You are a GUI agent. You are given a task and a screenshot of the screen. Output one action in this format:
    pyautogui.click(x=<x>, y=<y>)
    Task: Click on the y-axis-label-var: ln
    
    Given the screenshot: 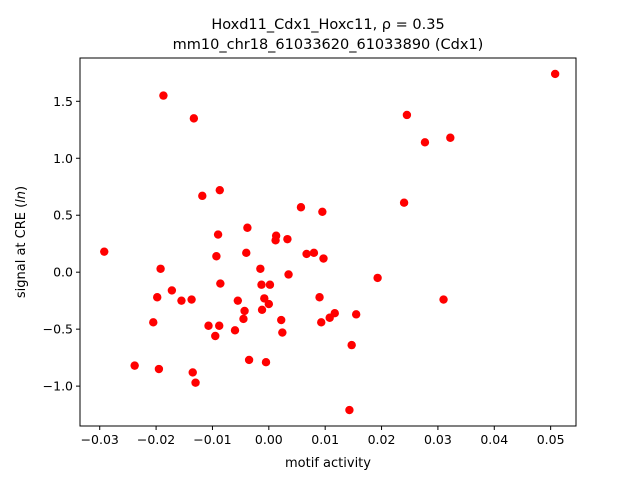 What is the action you would take?
    pyautogui.click(x=21, y=197)
    